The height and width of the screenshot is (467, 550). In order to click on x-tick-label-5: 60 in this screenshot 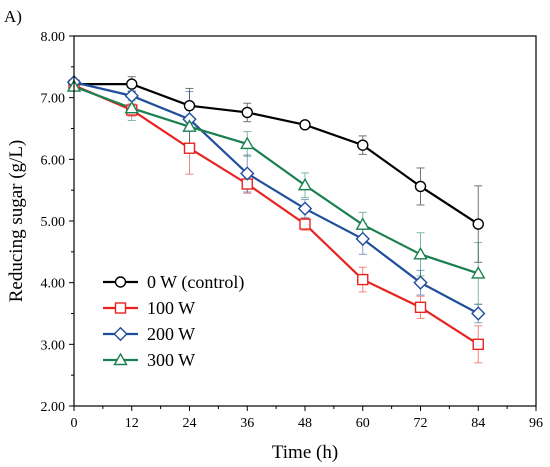, I will do `click(363, 423)`.